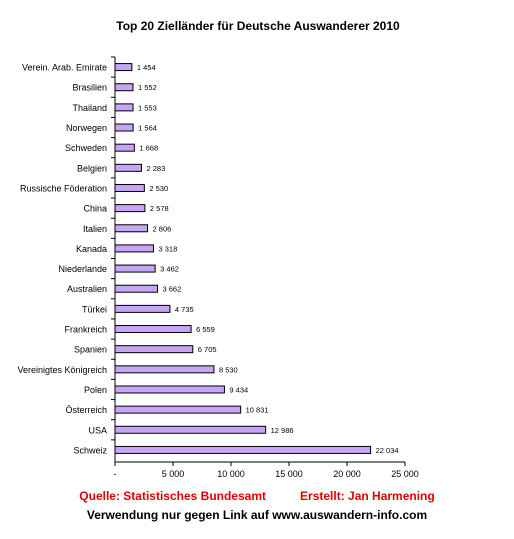 The width and height of the screenshot is (514, 539). Describe the element at coordinates (95, 209) in the screenshot. I see `category-label: China` at that location.